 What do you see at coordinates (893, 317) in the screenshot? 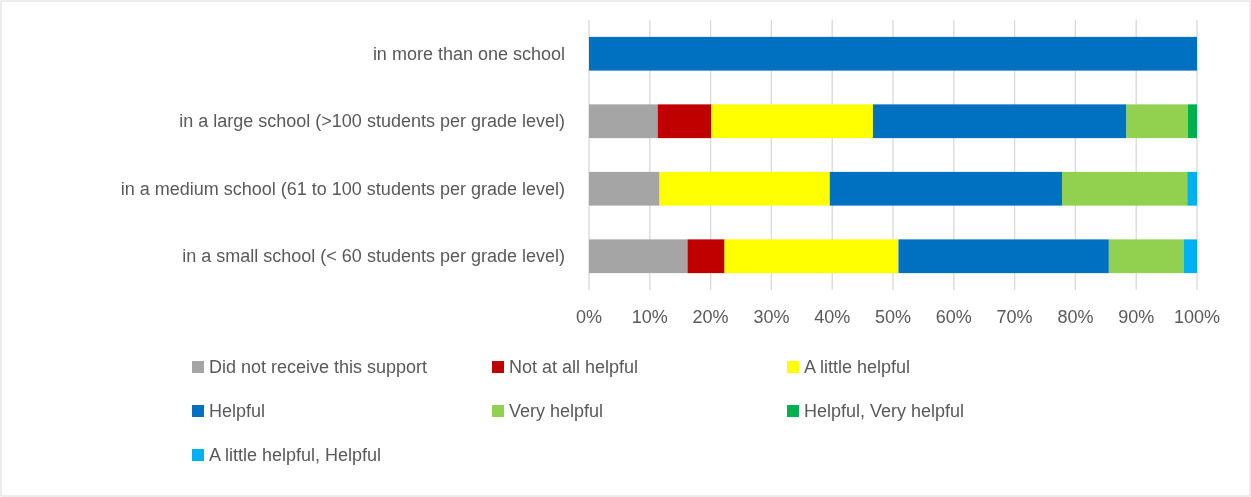
I see `x-tick-label: 50%` at bounding box center [893, 317].